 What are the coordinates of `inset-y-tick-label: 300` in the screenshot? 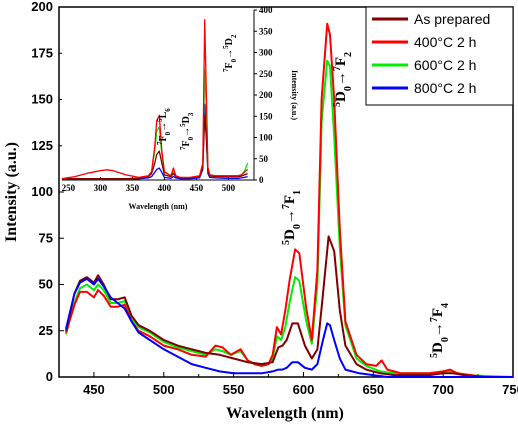 It's located at (266, 53).